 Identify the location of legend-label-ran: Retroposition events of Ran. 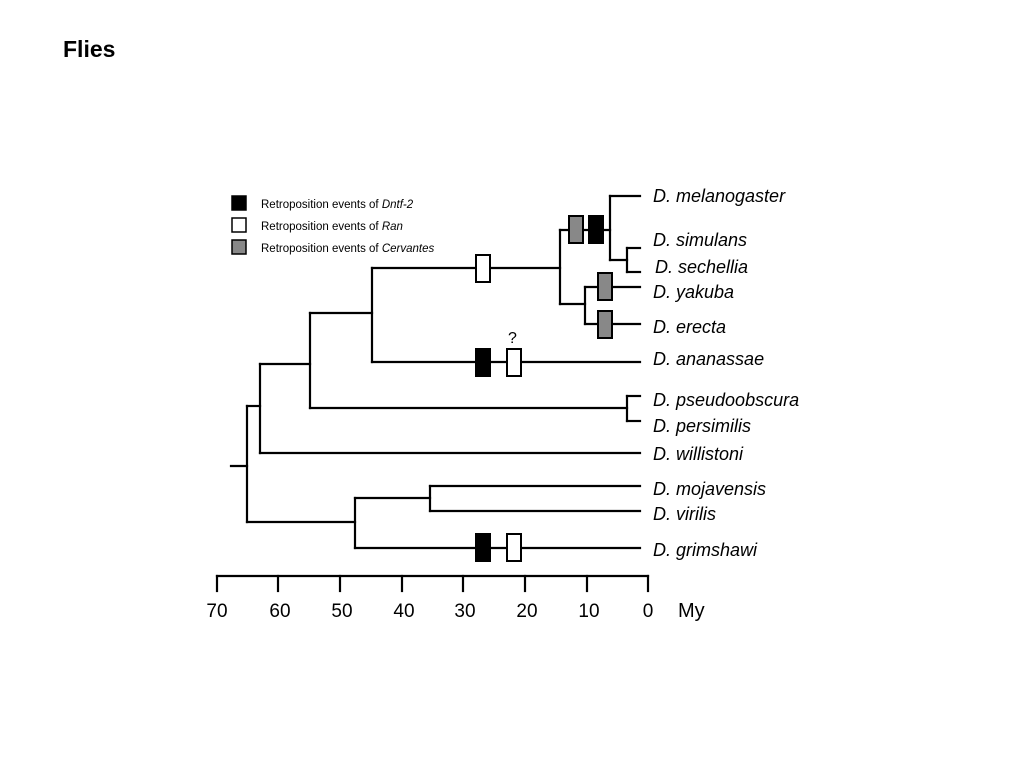
(332, 227).